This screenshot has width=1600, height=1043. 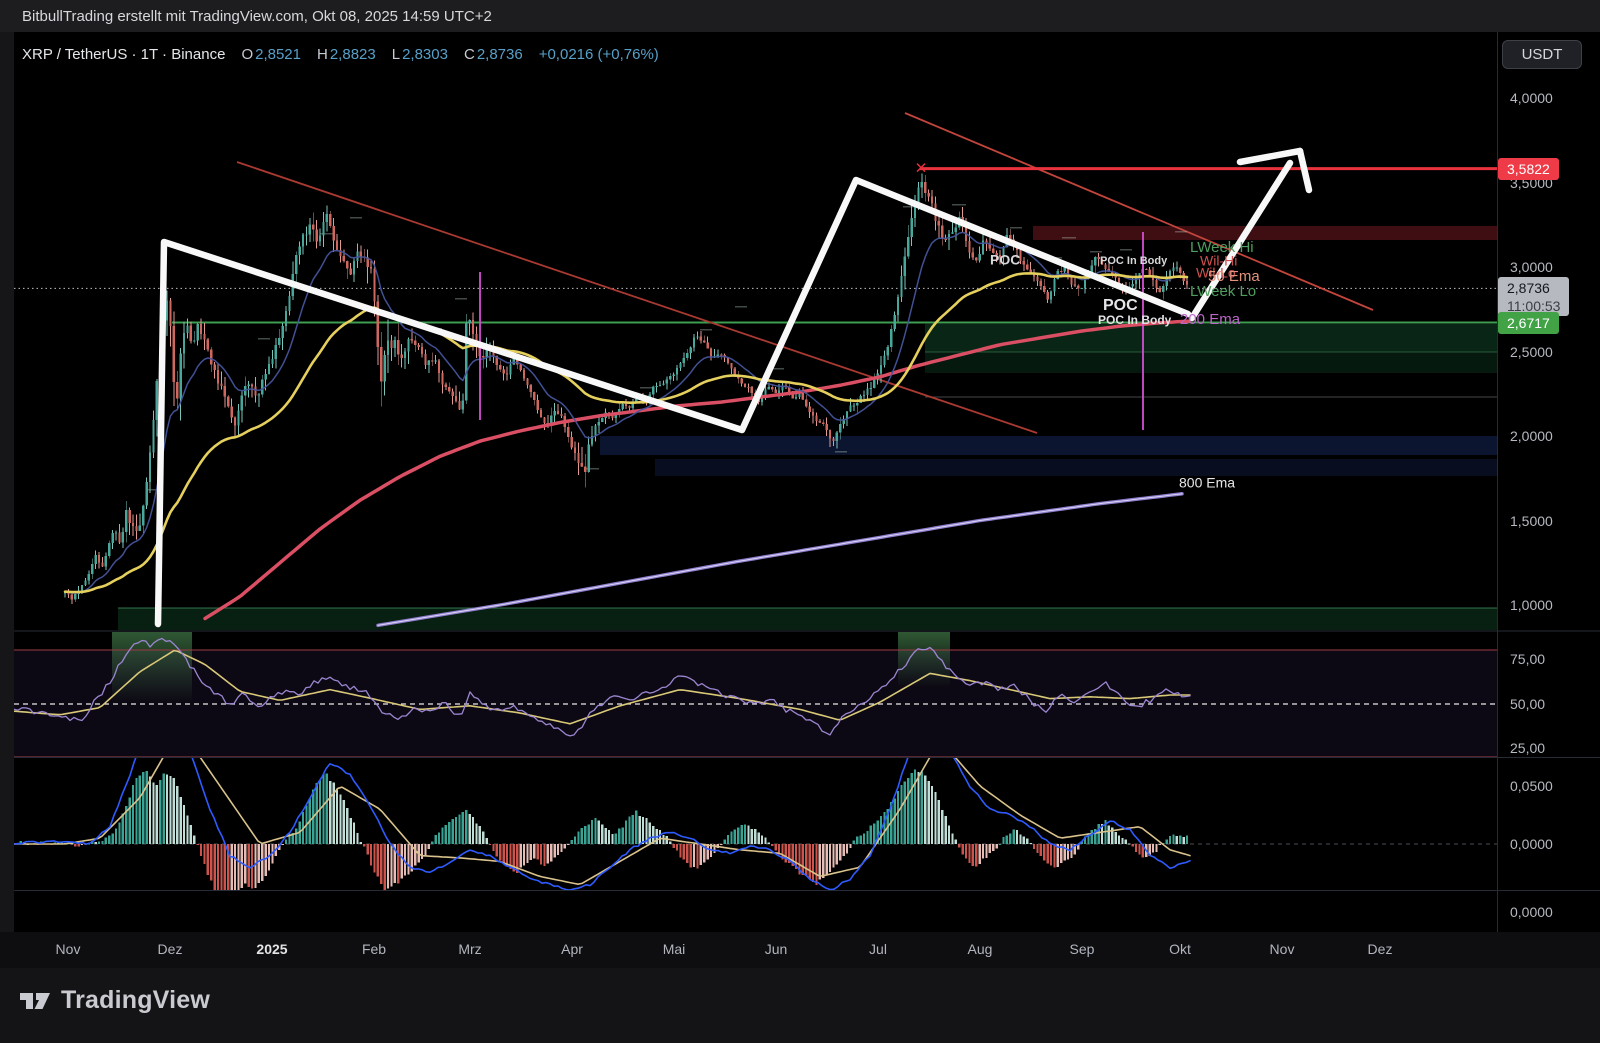 What do you see at coordinates (124, 54) in the screenshot?
I see `symbol-title: XRP / TetherUS · 1T · Binance` at bounding box center [124, 54].